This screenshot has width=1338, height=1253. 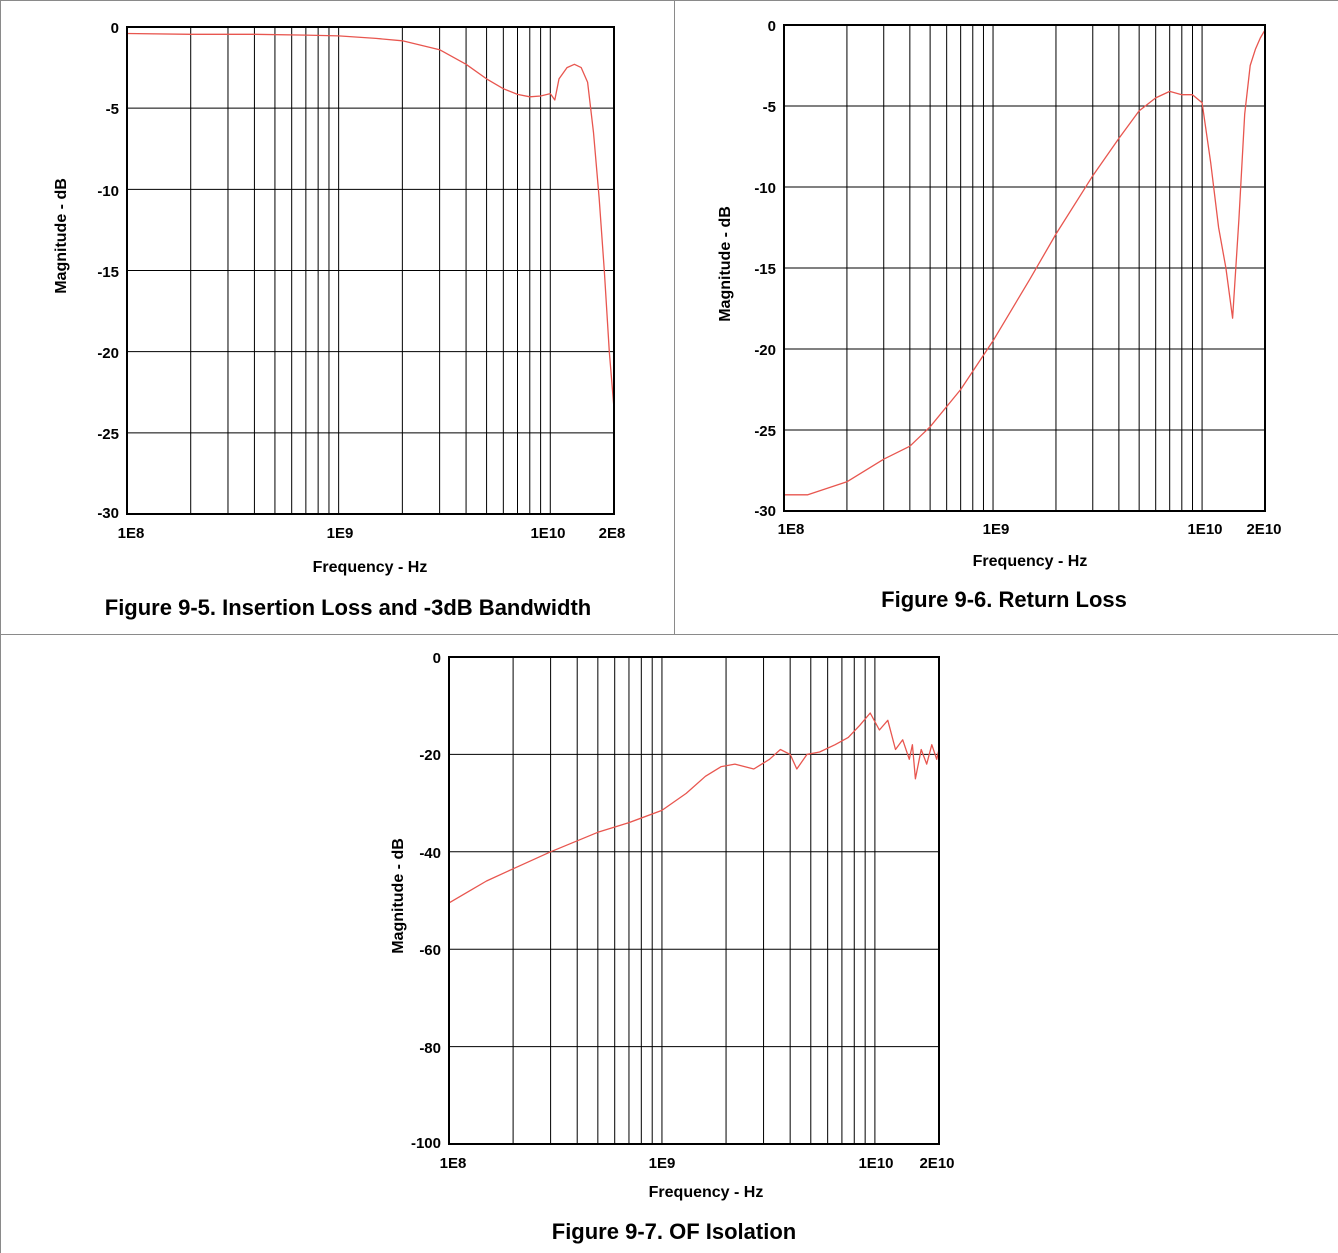 I want to click on x-tick-label: 2E8, so click(x=612, y=533).